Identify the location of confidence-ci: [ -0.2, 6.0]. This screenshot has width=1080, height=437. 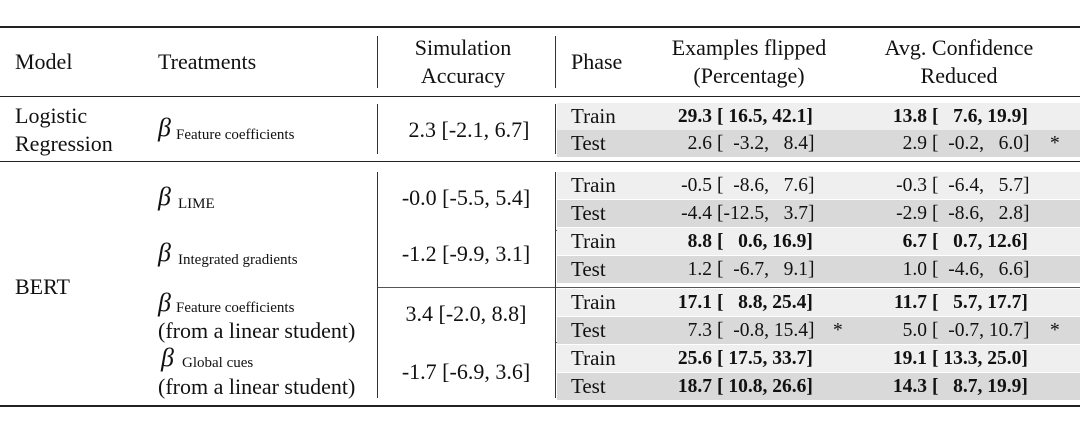
(981, 143).